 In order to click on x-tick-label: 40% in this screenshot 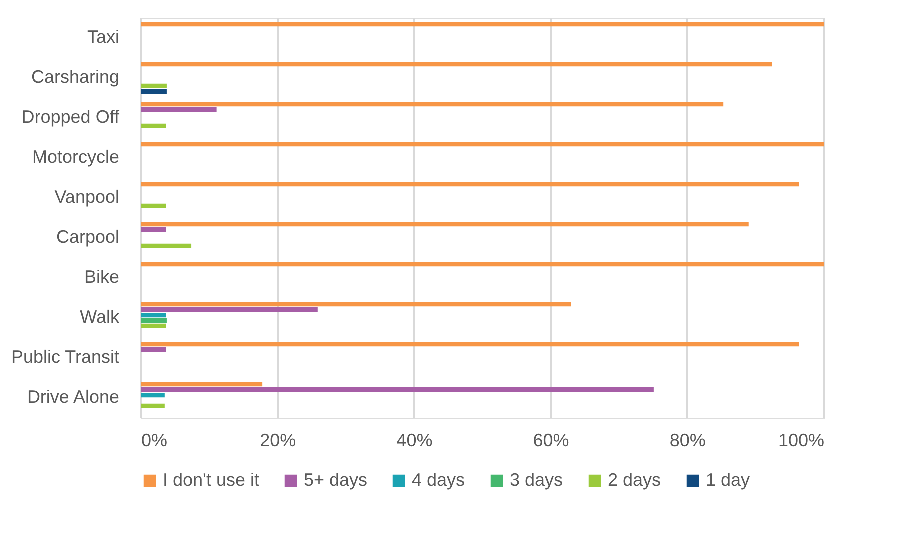, I will do `click(414, 440)`.